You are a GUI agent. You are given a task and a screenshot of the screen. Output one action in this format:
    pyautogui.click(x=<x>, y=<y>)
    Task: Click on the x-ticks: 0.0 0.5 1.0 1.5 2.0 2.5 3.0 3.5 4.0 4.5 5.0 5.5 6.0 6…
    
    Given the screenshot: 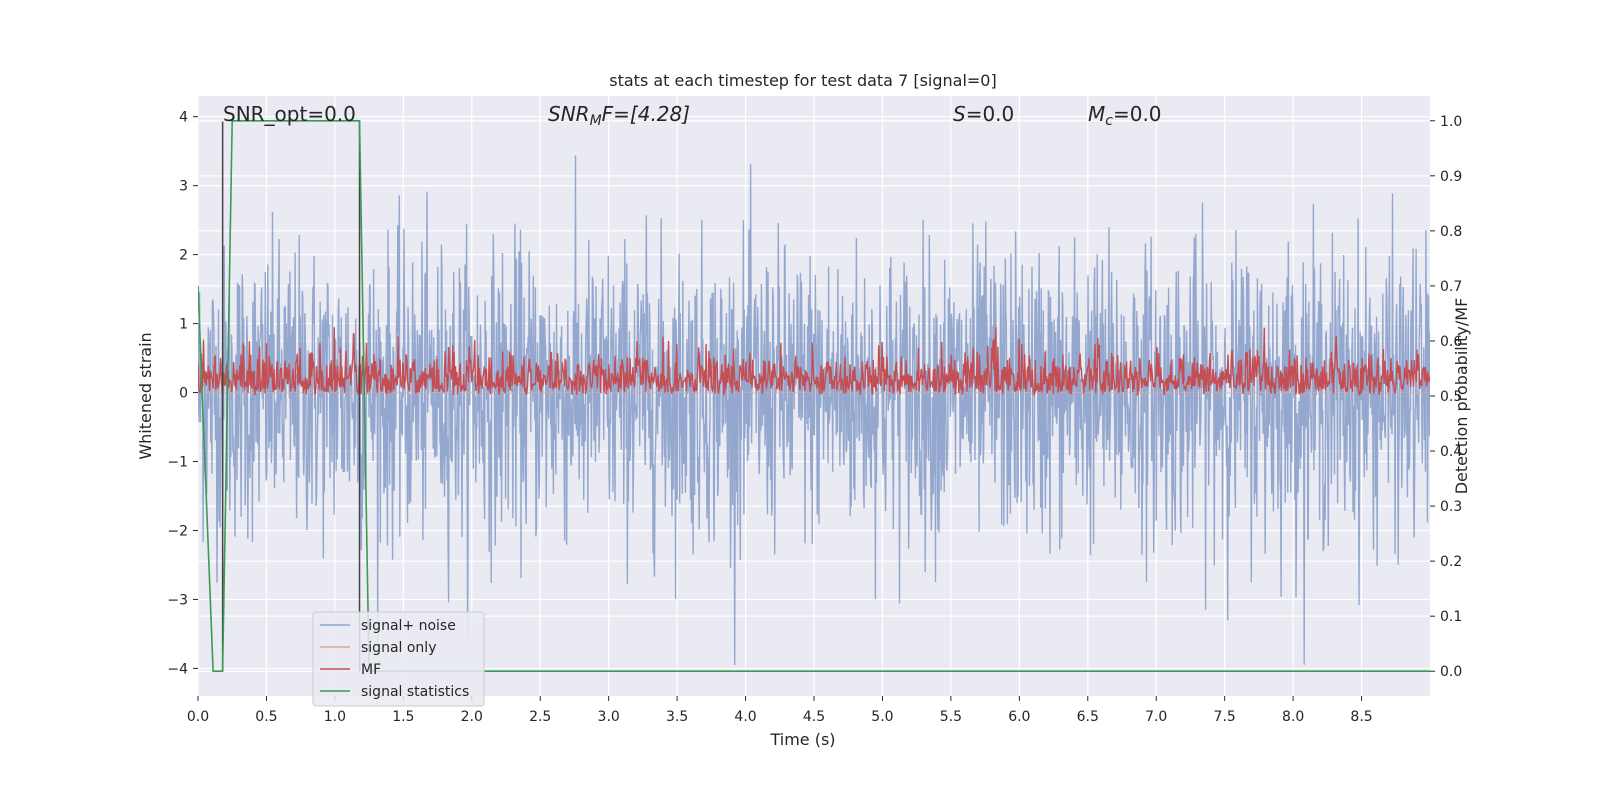 What is the action you would take?
    pyautogui.click(x=780, y=710)
    